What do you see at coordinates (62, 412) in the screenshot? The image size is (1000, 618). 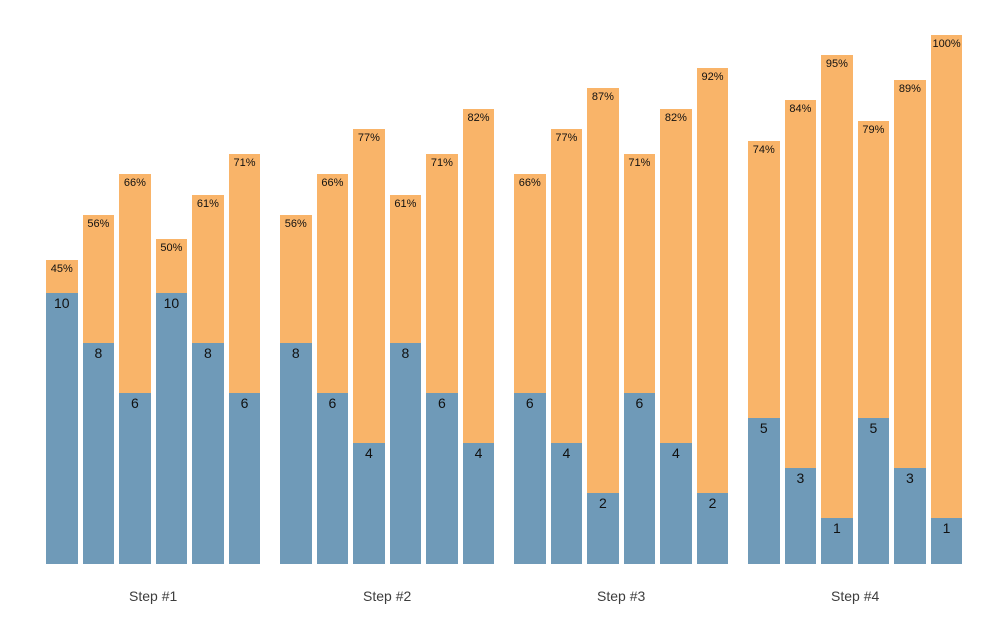 I see `bar: 45% 10` at bounding box center [62, 412].